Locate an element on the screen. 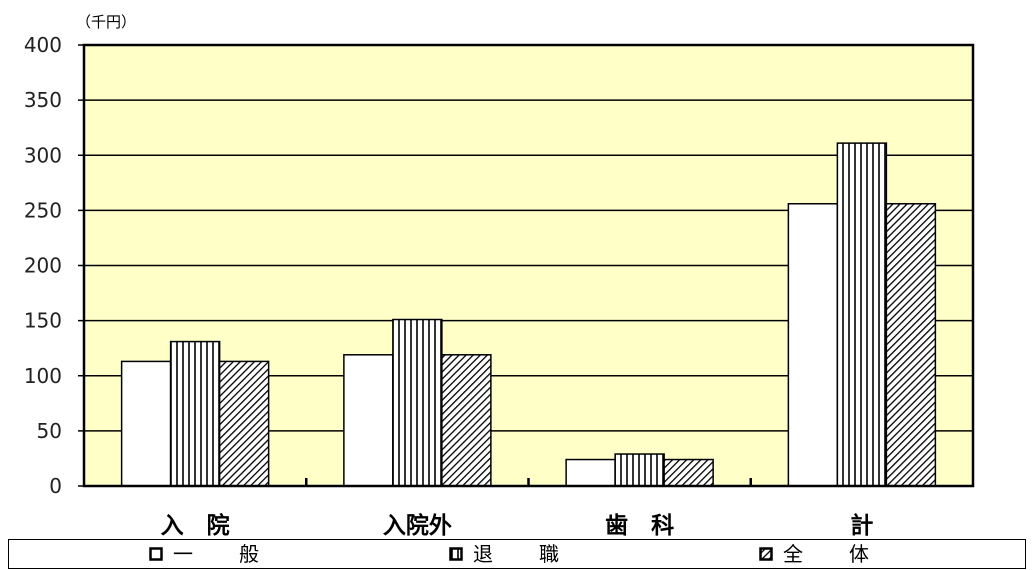  y-tick-label: 50 is located at coordinates (49, 431).